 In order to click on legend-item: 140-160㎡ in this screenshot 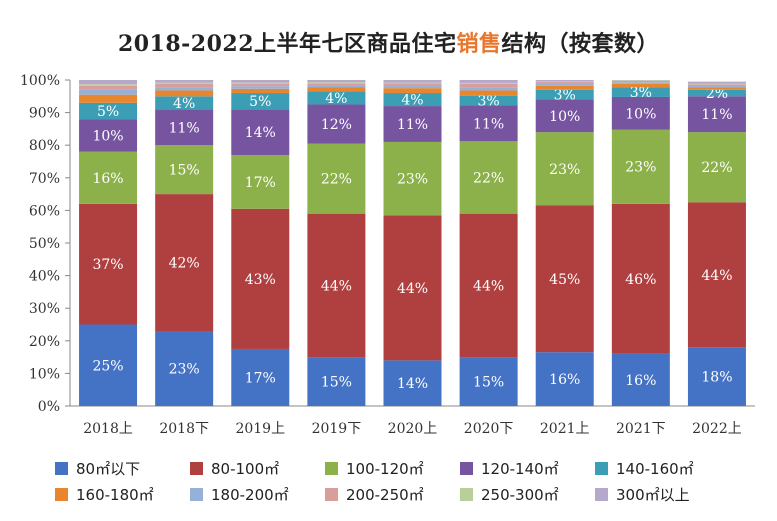, I will do `click(644, 468)`.